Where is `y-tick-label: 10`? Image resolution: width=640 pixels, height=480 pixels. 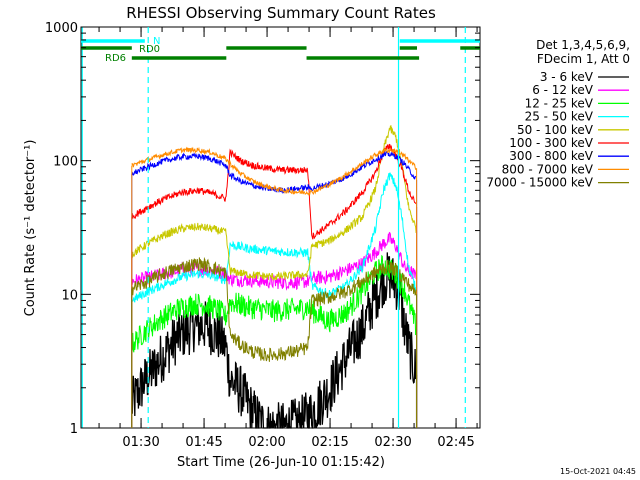 y-tick-label: 10 is located at coordinates (69, 295).